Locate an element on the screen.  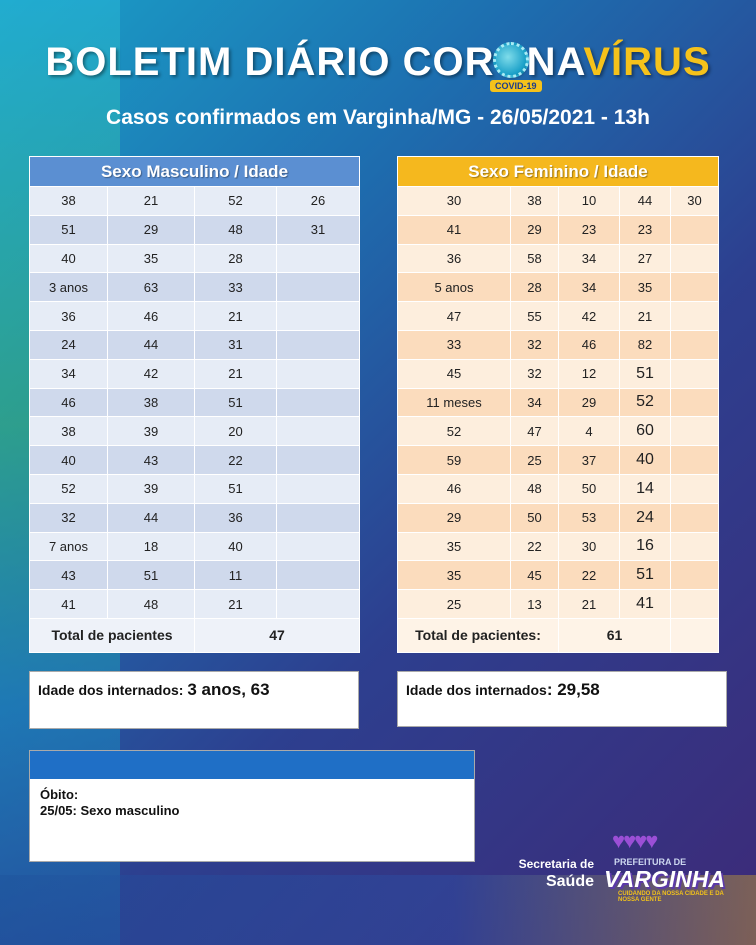
male-row: 3 anos 63 33 is located at coordinates (194, 287).